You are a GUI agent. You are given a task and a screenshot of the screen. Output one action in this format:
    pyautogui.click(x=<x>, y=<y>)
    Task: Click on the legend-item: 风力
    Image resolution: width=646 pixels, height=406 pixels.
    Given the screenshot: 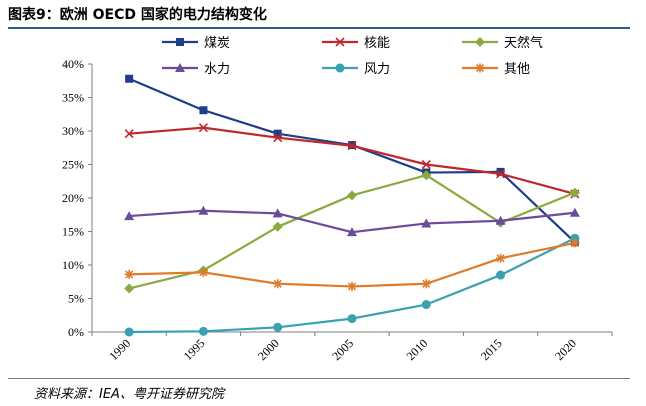 What is the action you would take?
    pyautogui.click(x=356, y=69)
    